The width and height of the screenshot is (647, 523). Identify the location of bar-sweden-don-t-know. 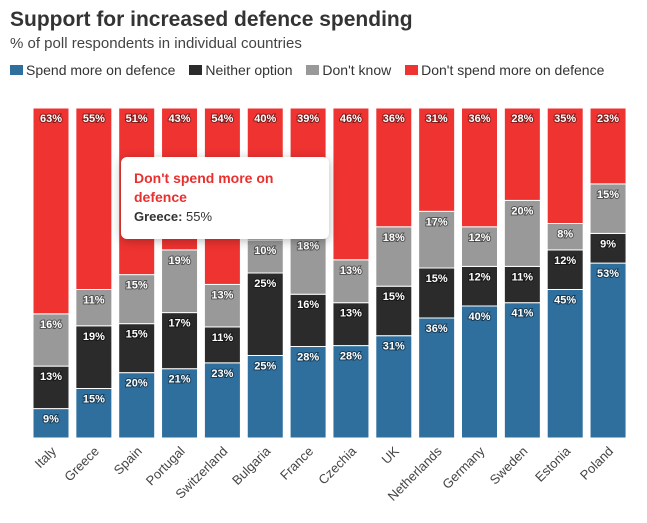
(522, 233).